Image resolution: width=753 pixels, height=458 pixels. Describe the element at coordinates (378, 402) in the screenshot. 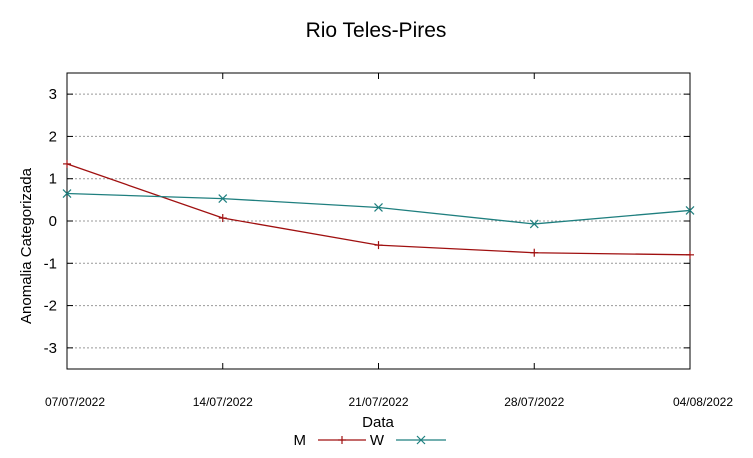

I see `x-tick-label: 21/07/2022` at that location.